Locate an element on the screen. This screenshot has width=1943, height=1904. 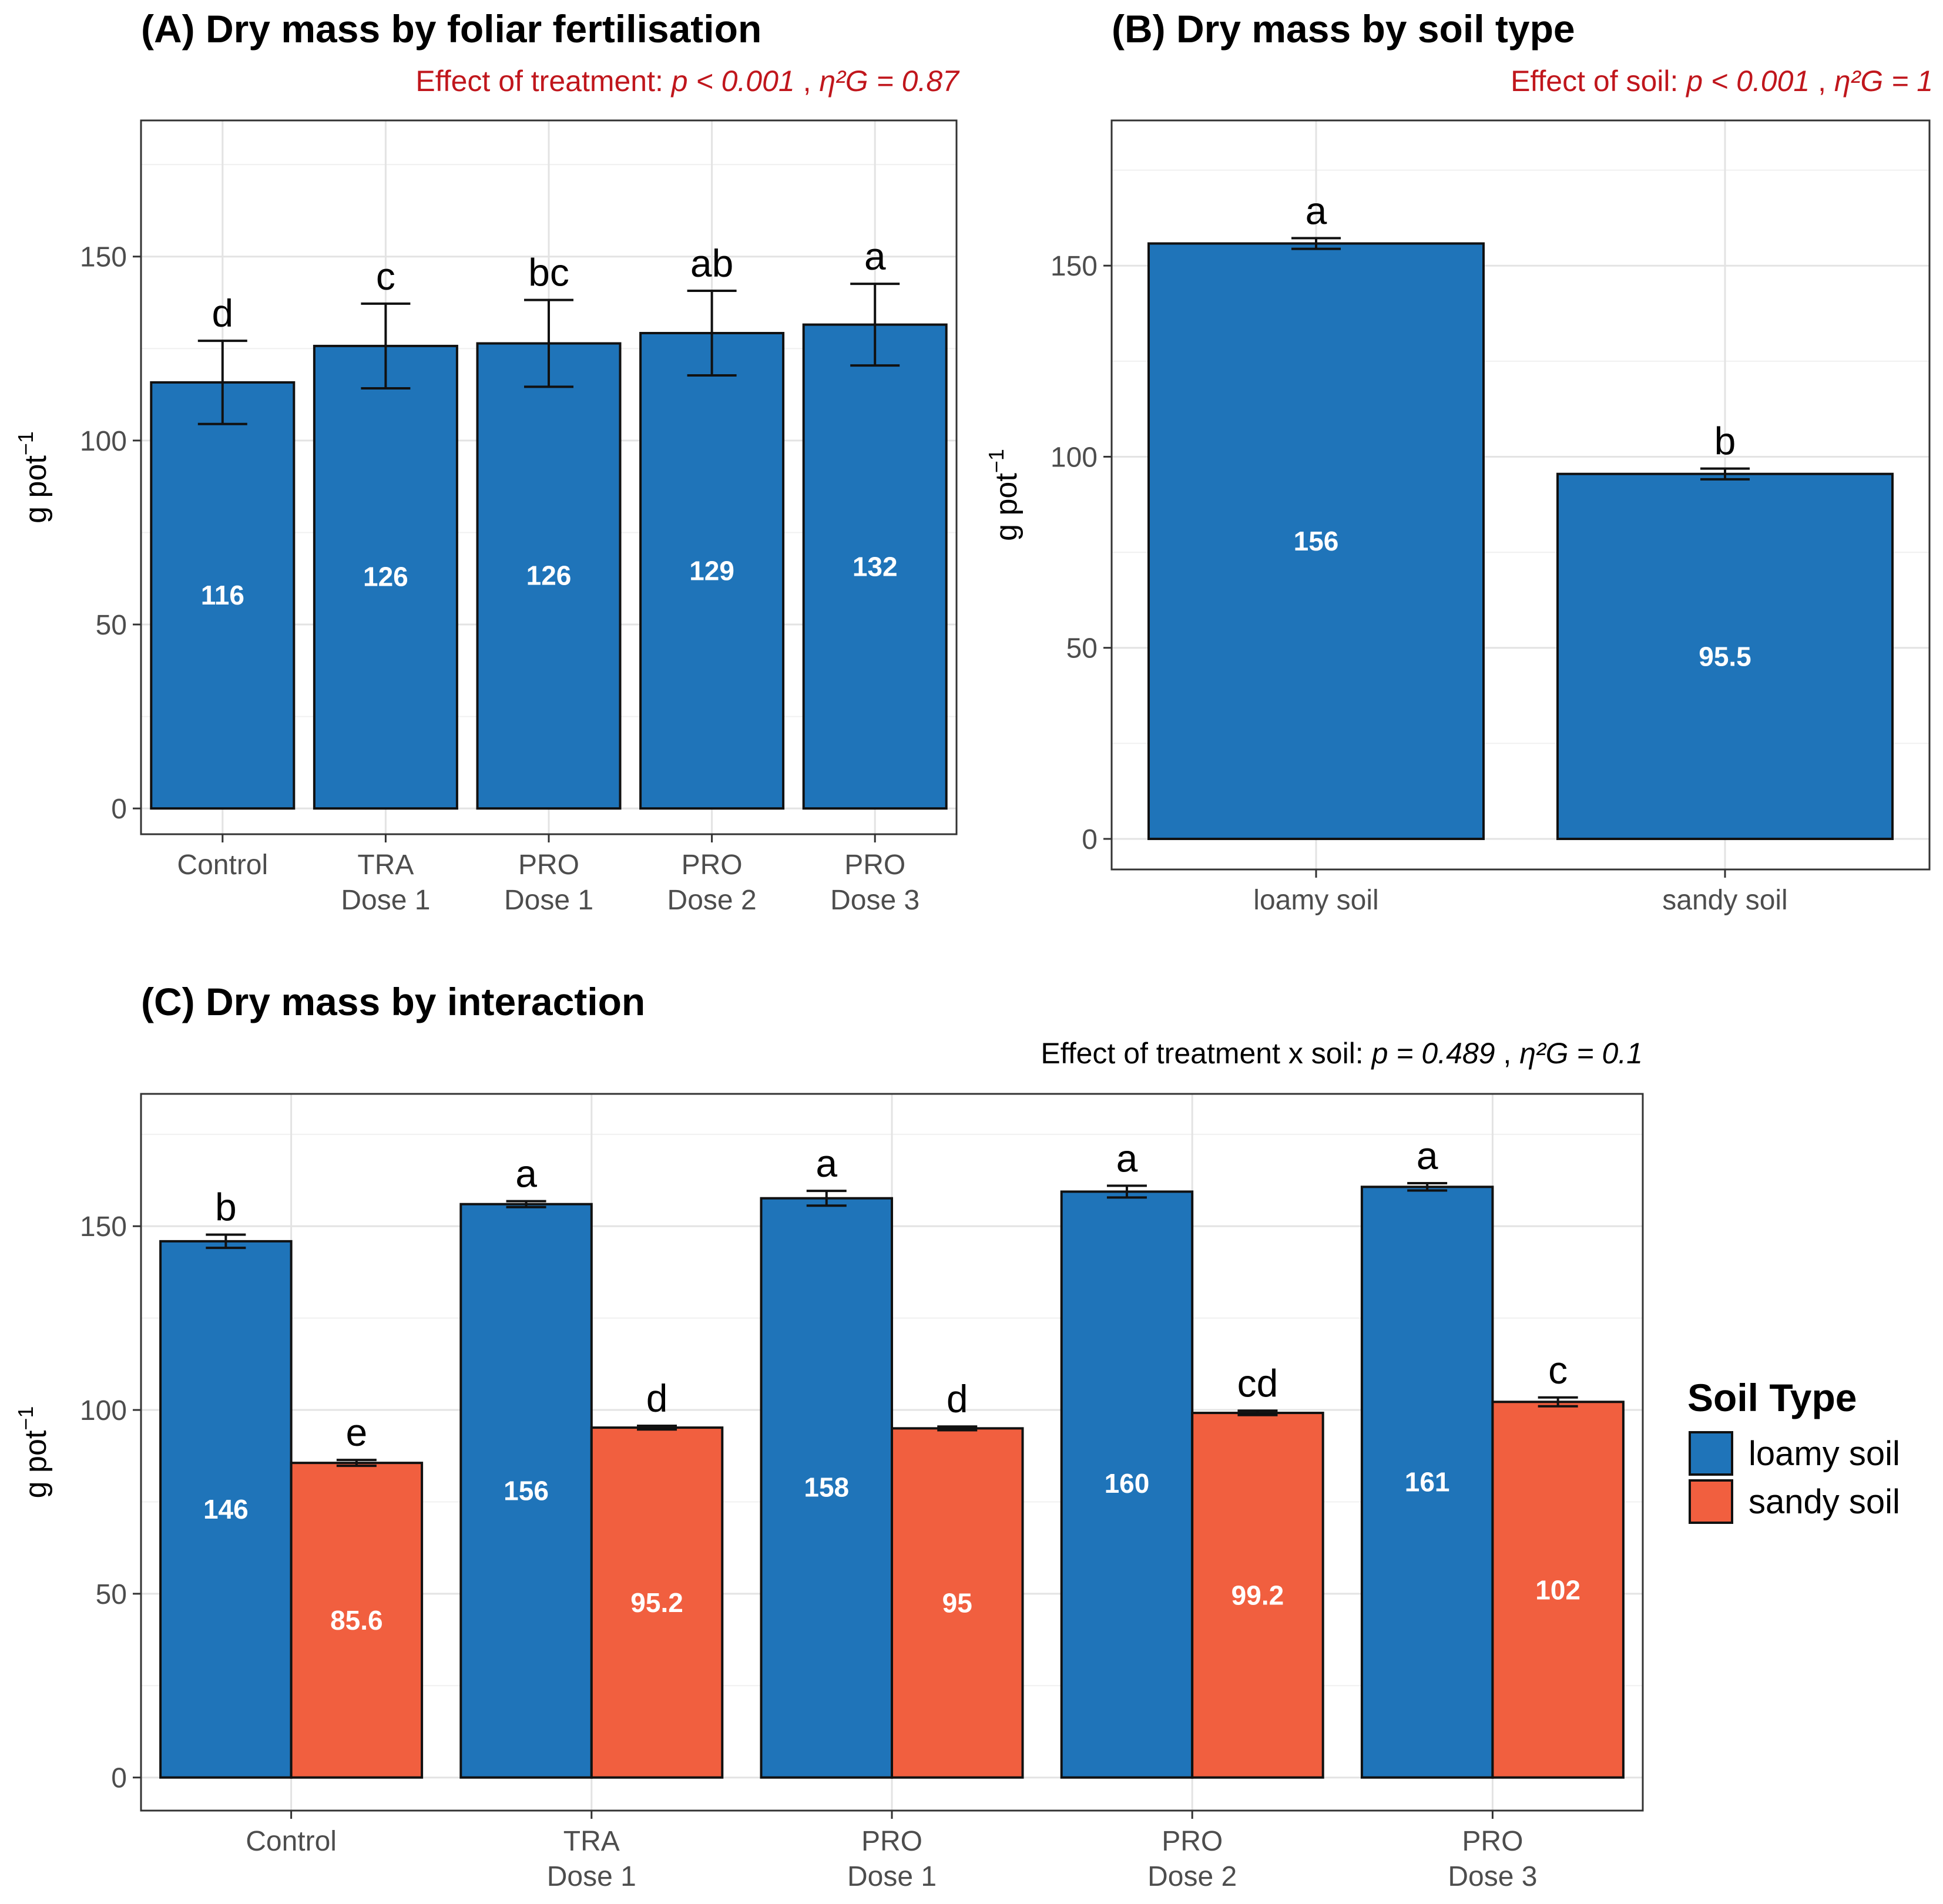
x-tick-label: TRA is located at coordinates (385, 865).